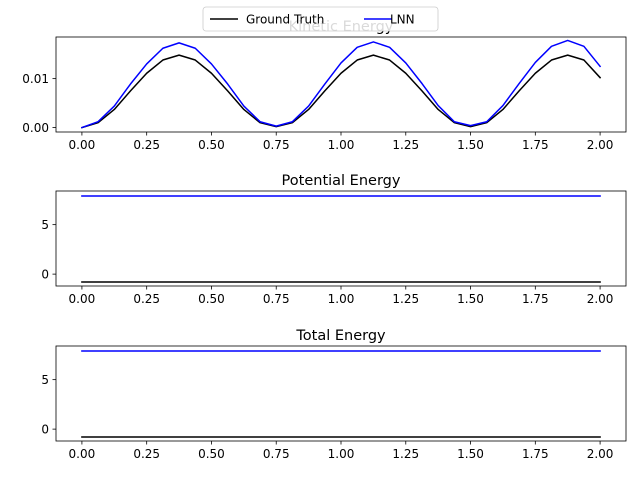 The height and width of the screenshot is (480, 640). What do you see at coordinates (341, 181) in the screenshot?
I see `panel-title: Potential Energy` at bounding box center [341, 181].